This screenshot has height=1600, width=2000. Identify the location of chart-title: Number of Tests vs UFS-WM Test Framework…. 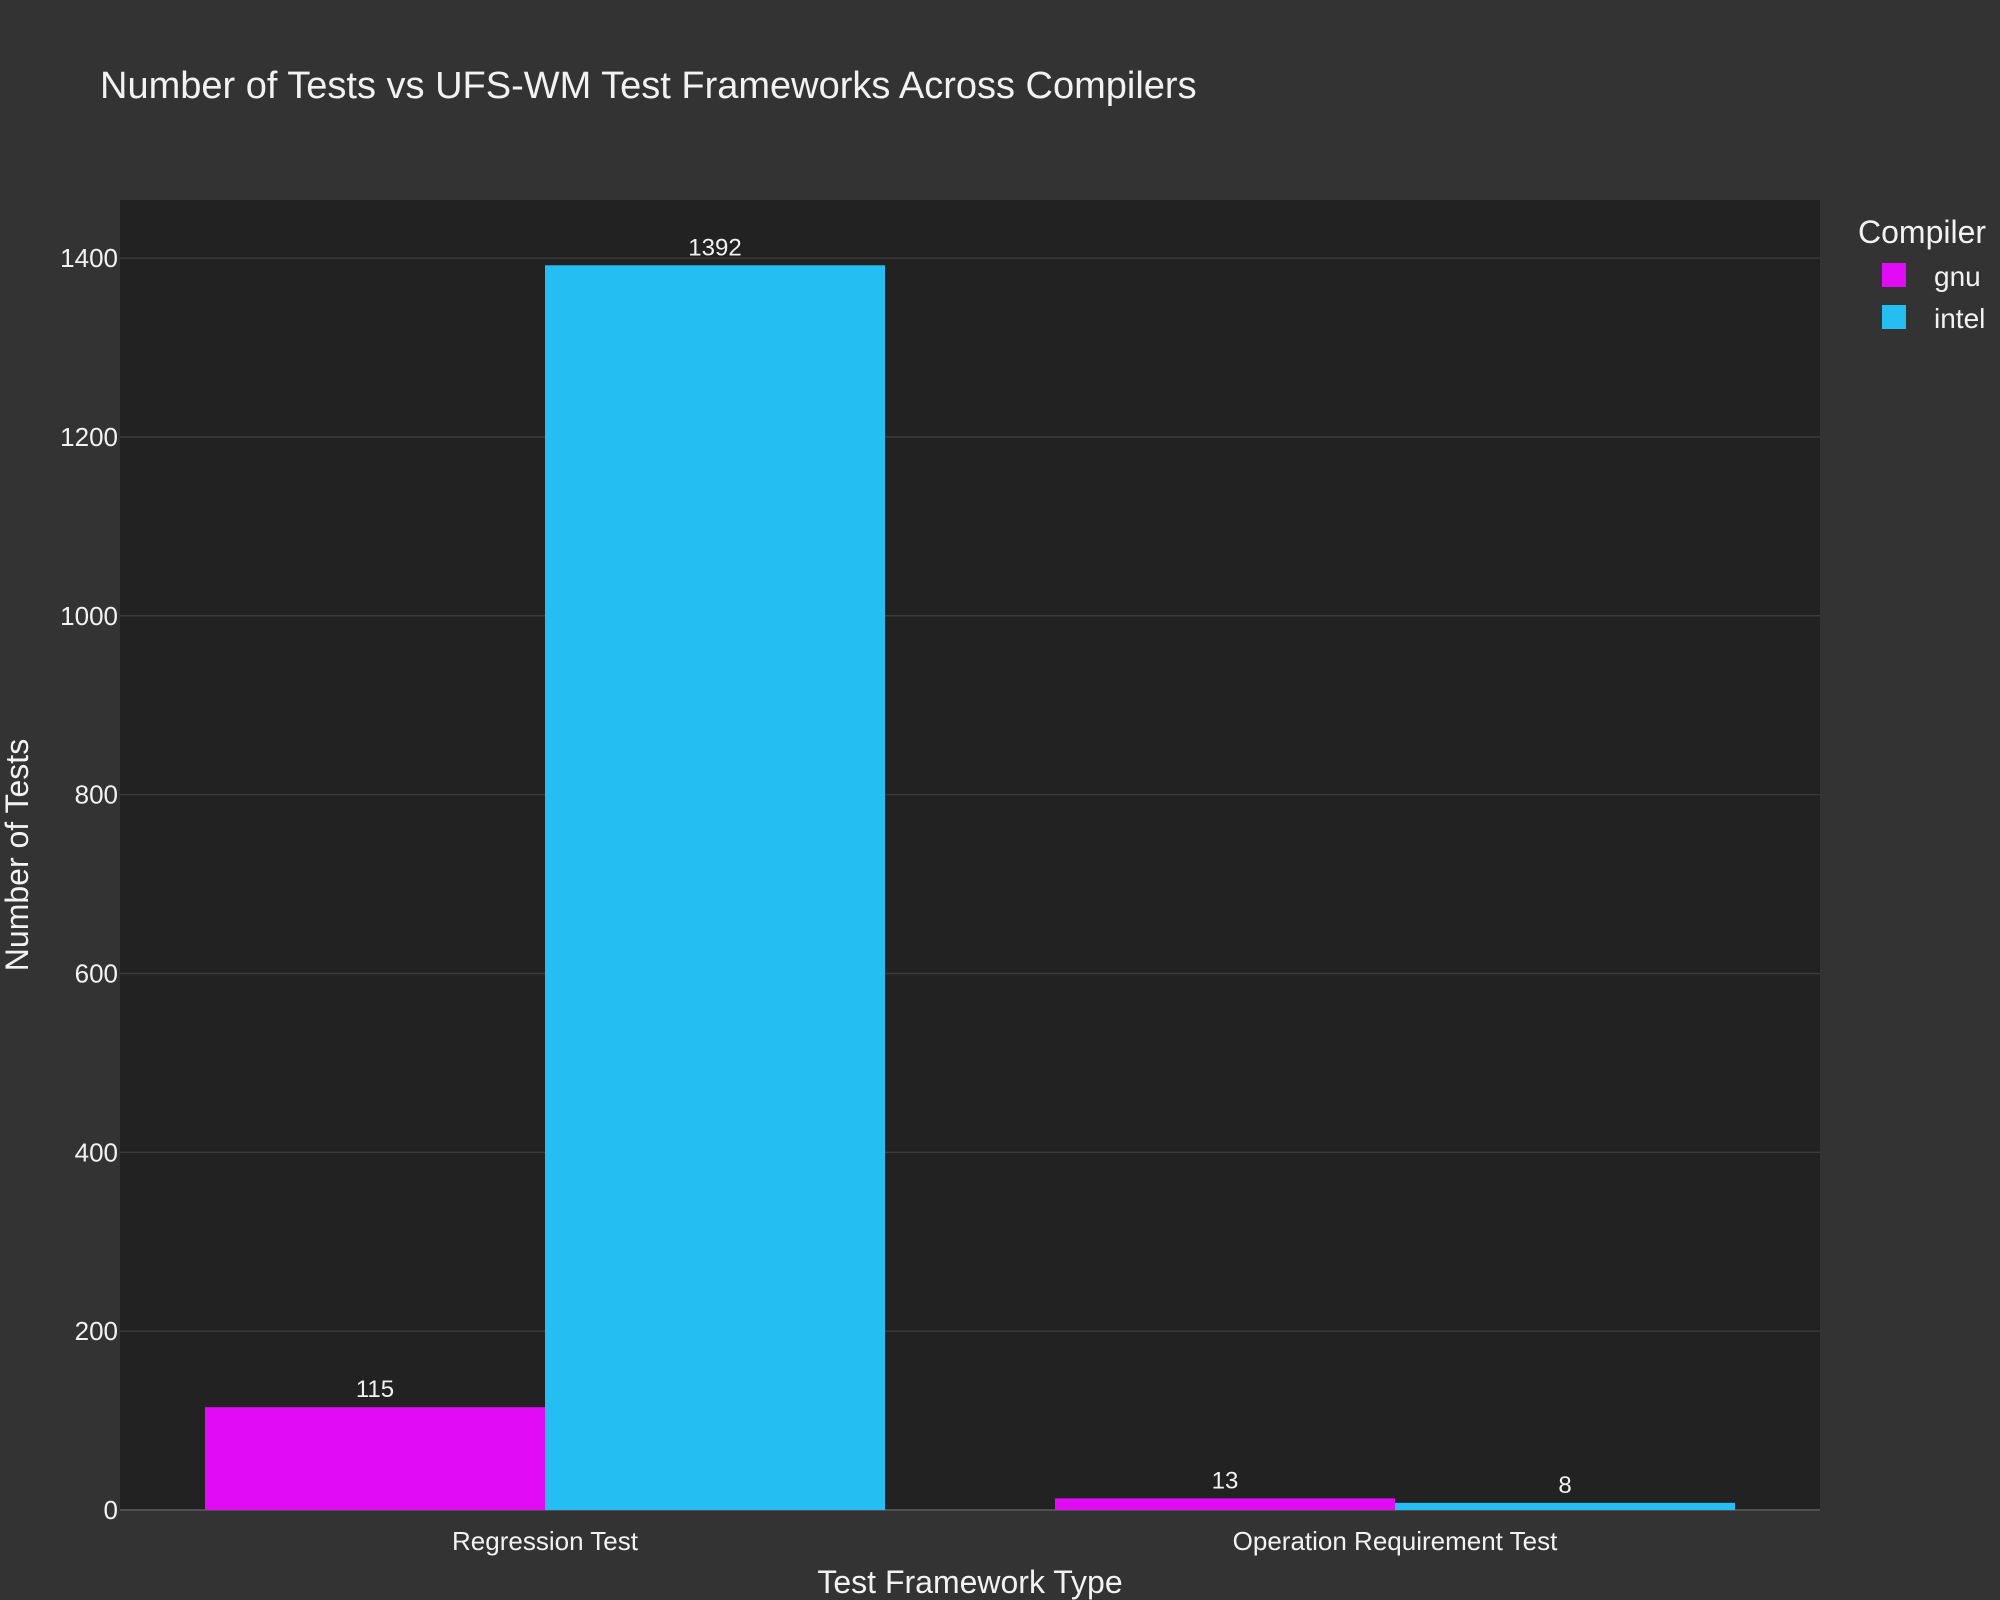
(648, 86).